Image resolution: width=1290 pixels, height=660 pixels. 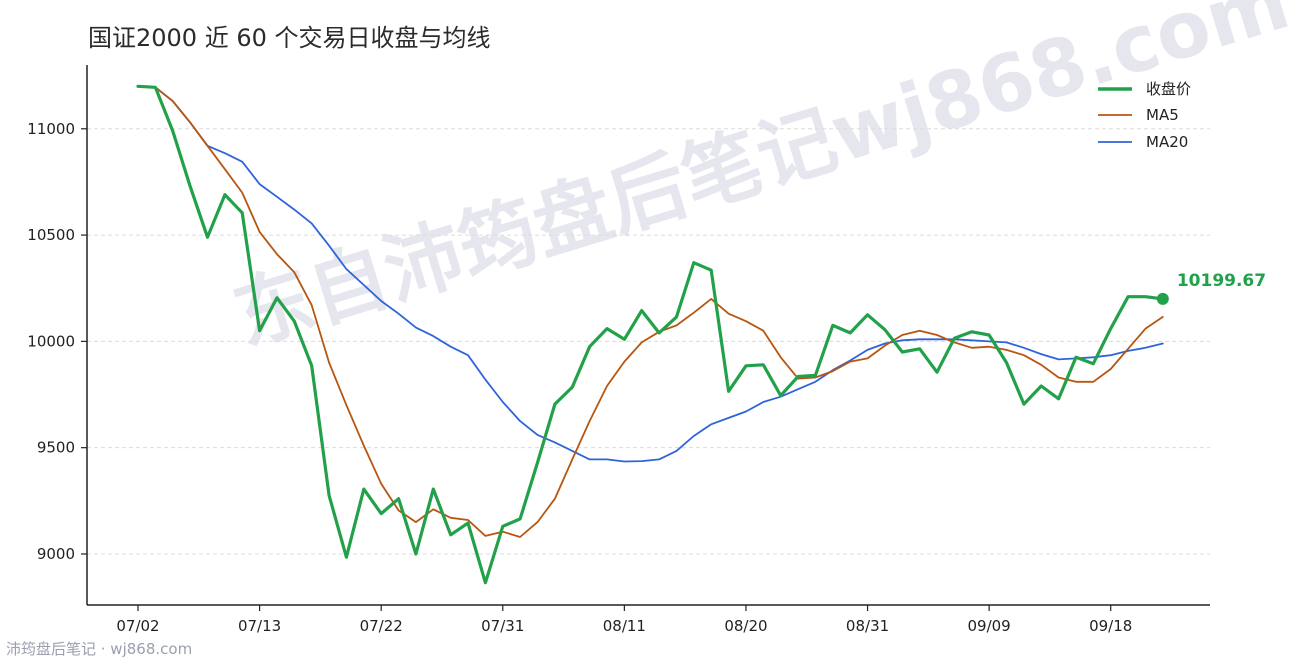 What do you see at coordinates (1162, 115) in the screenshot?
I see `legend-label-ma5: MA5` at bounding box center [1162, 115].